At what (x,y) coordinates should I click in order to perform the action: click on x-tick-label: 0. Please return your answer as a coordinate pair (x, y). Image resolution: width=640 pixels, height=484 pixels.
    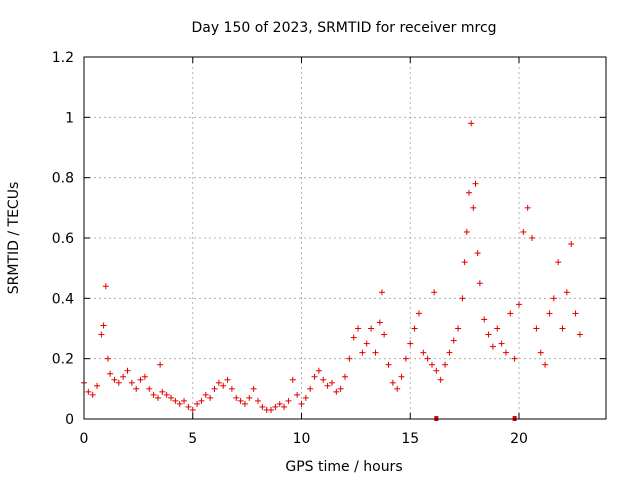
    Looking at the image, I should click on (84, 439).